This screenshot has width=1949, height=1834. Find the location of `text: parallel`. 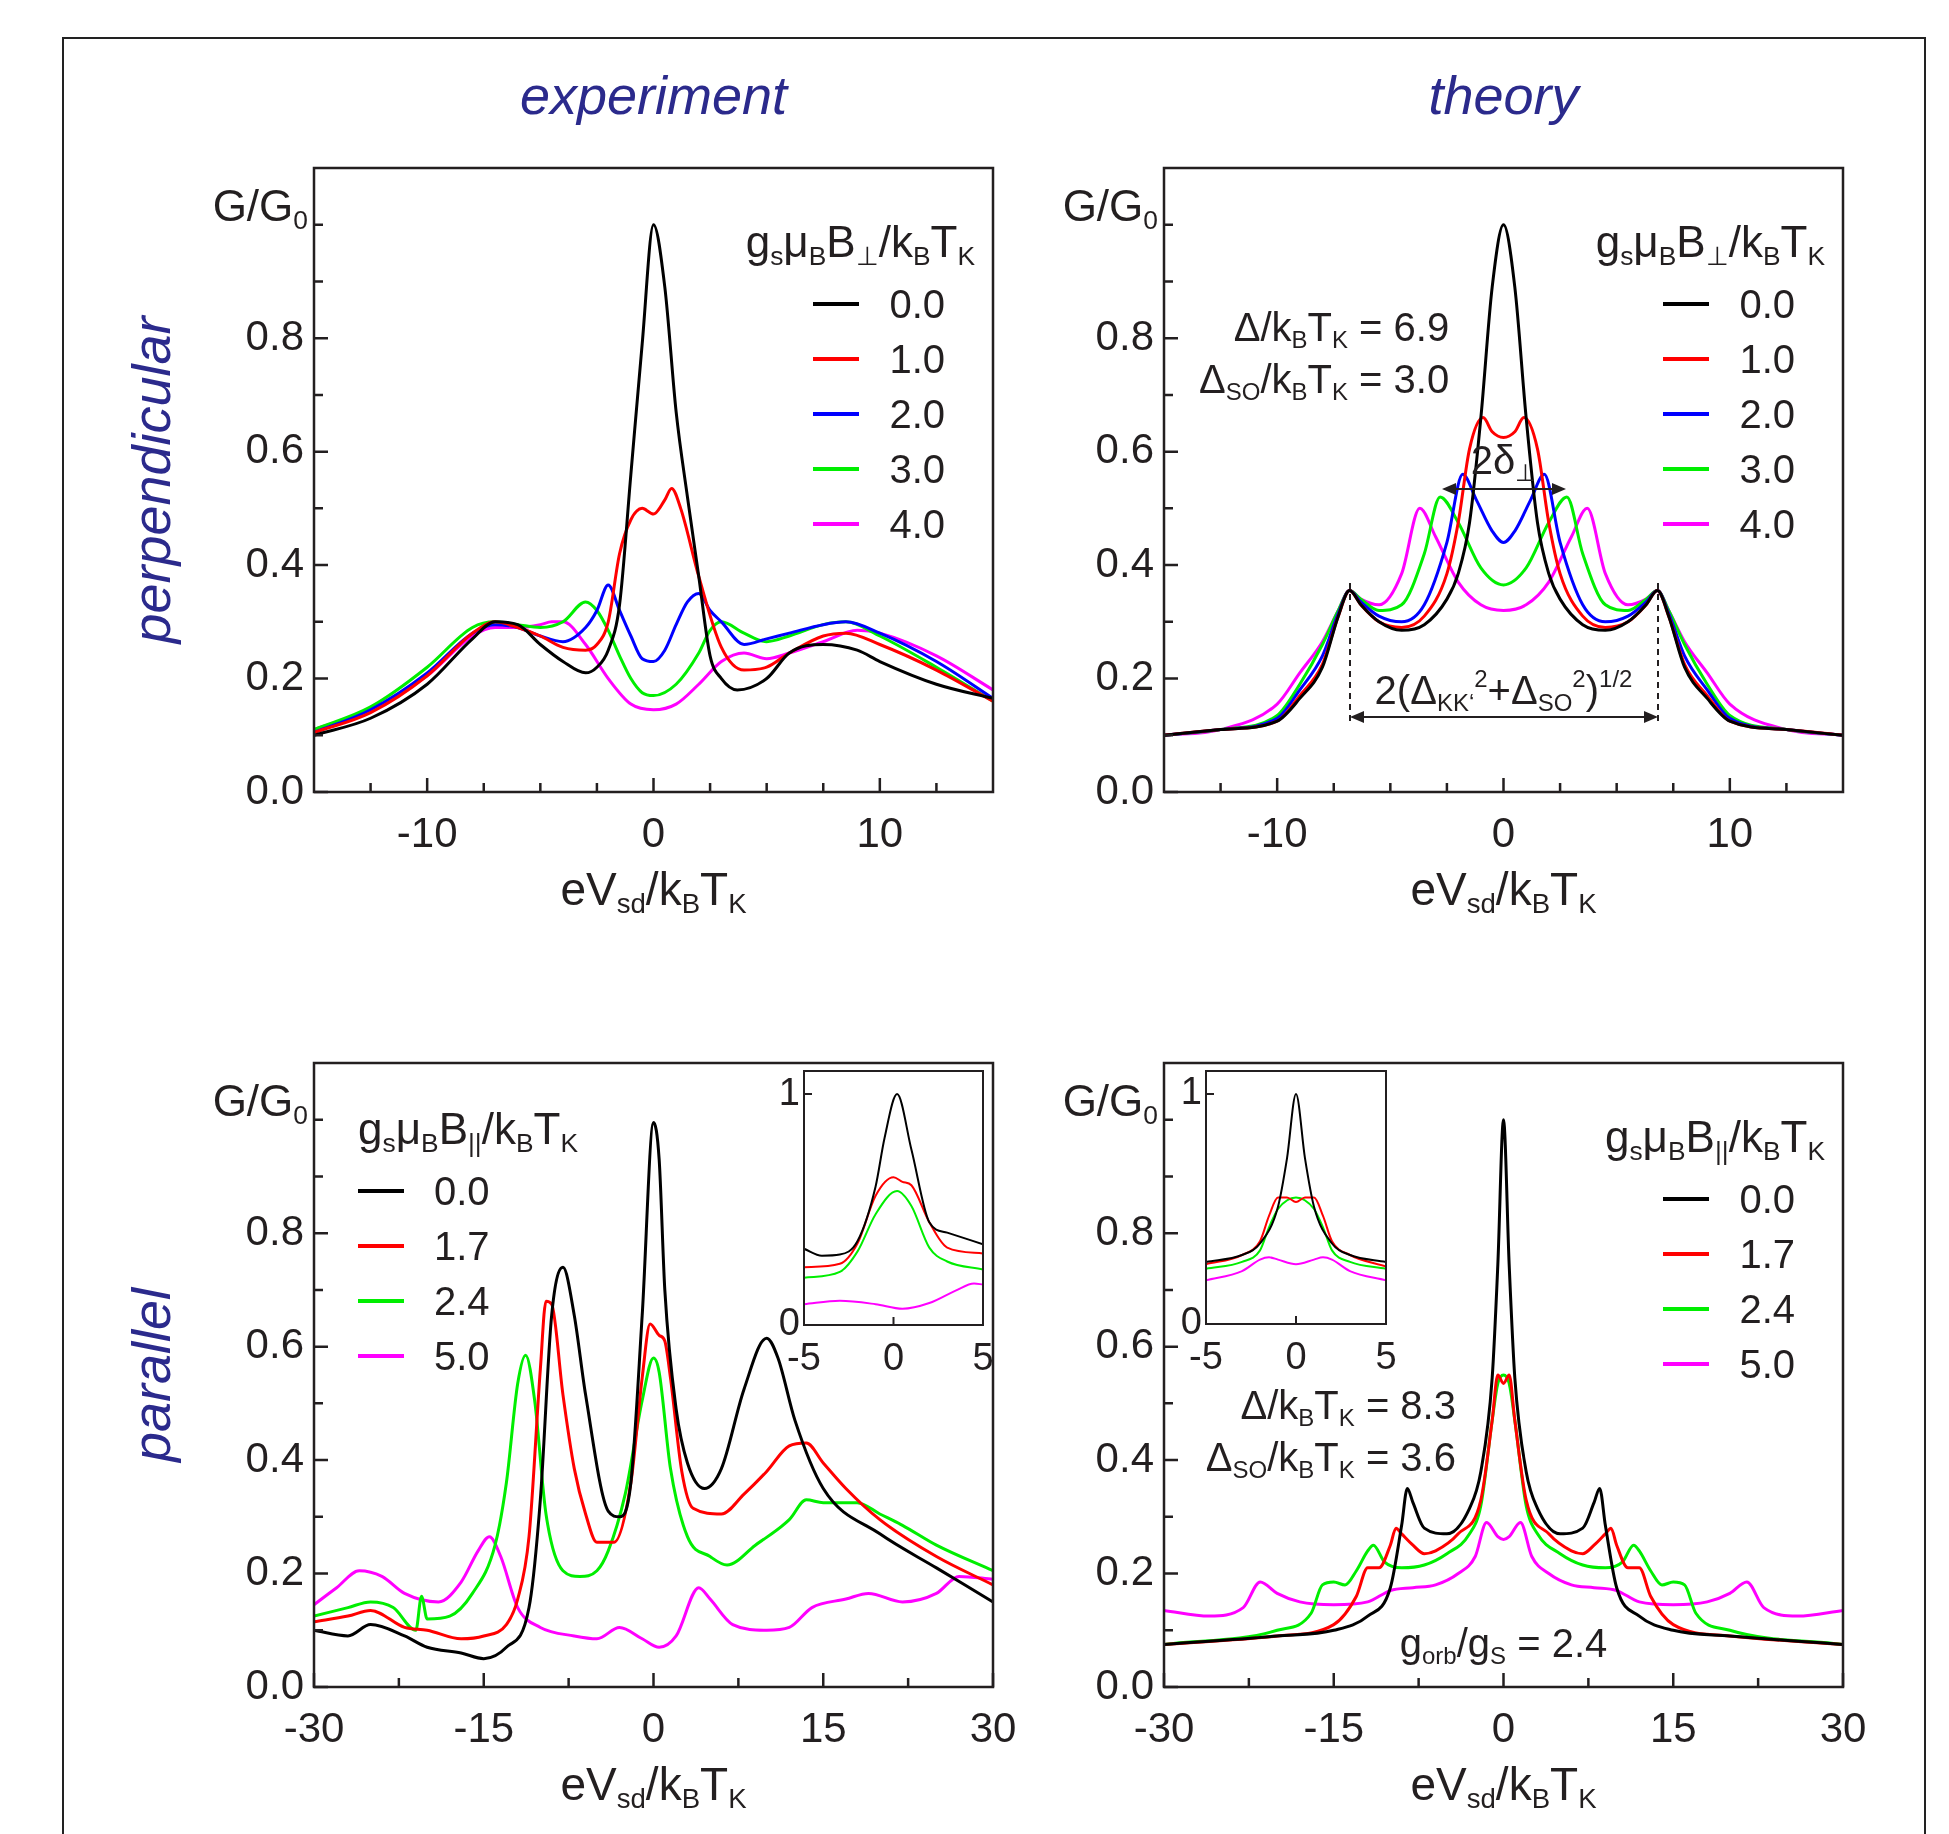

text: parallel is located at coordinates (151, 1375).